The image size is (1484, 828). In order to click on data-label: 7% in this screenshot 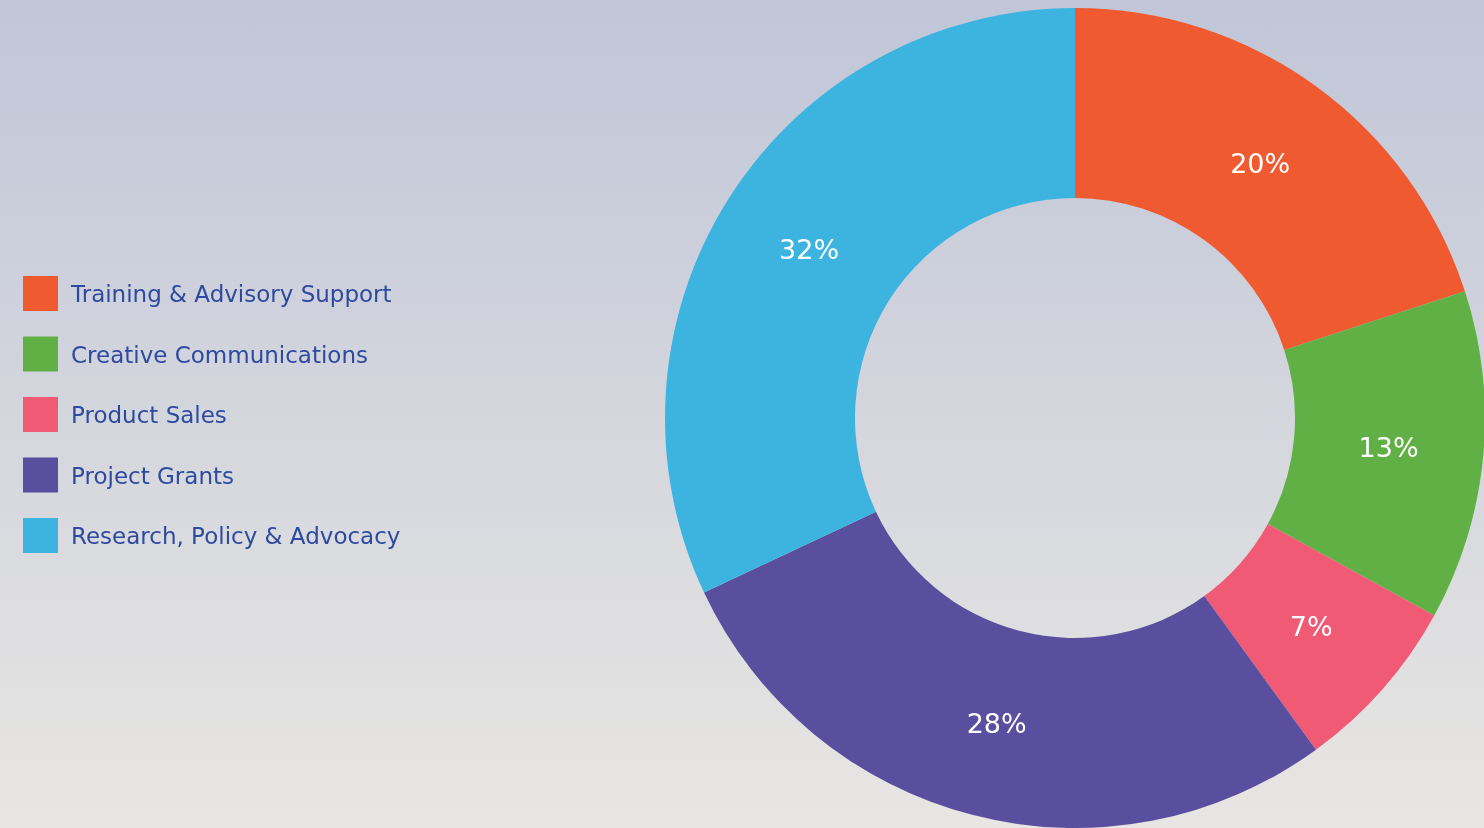, I will do `click(1311, 626)`.